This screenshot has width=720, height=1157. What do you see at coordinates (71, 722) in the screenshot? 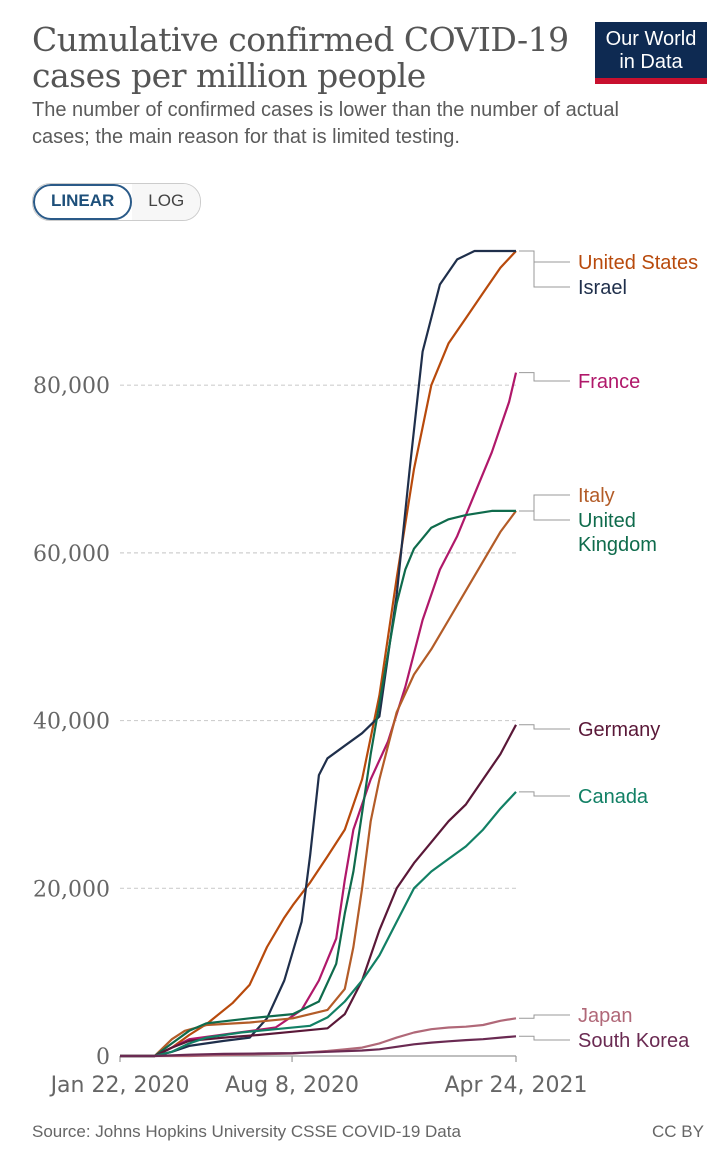
I see `y-tick-label-40000: 40,000` at bounding box center [71, 722].